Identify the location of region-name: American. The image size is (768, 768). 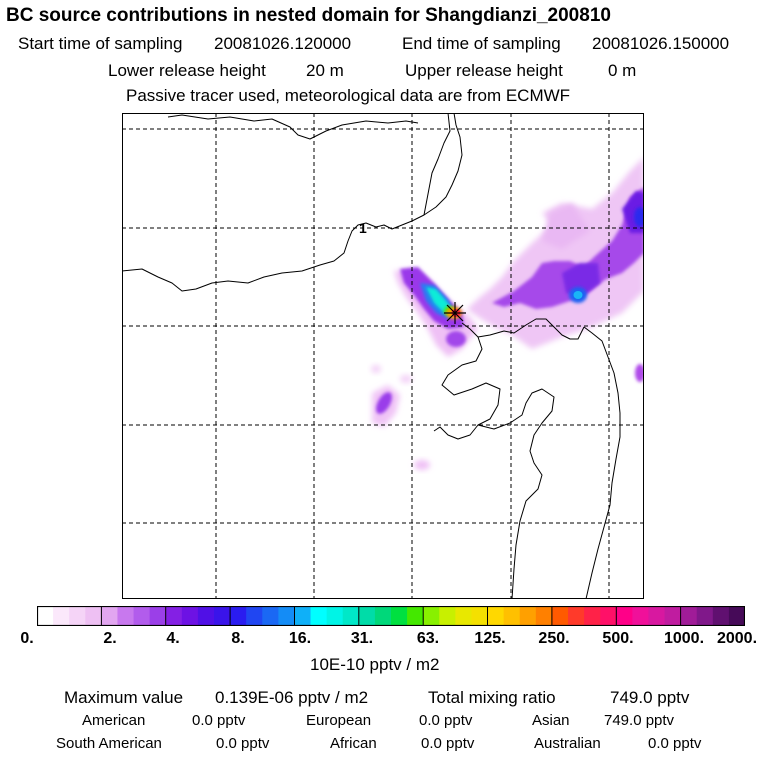
(114, 720).